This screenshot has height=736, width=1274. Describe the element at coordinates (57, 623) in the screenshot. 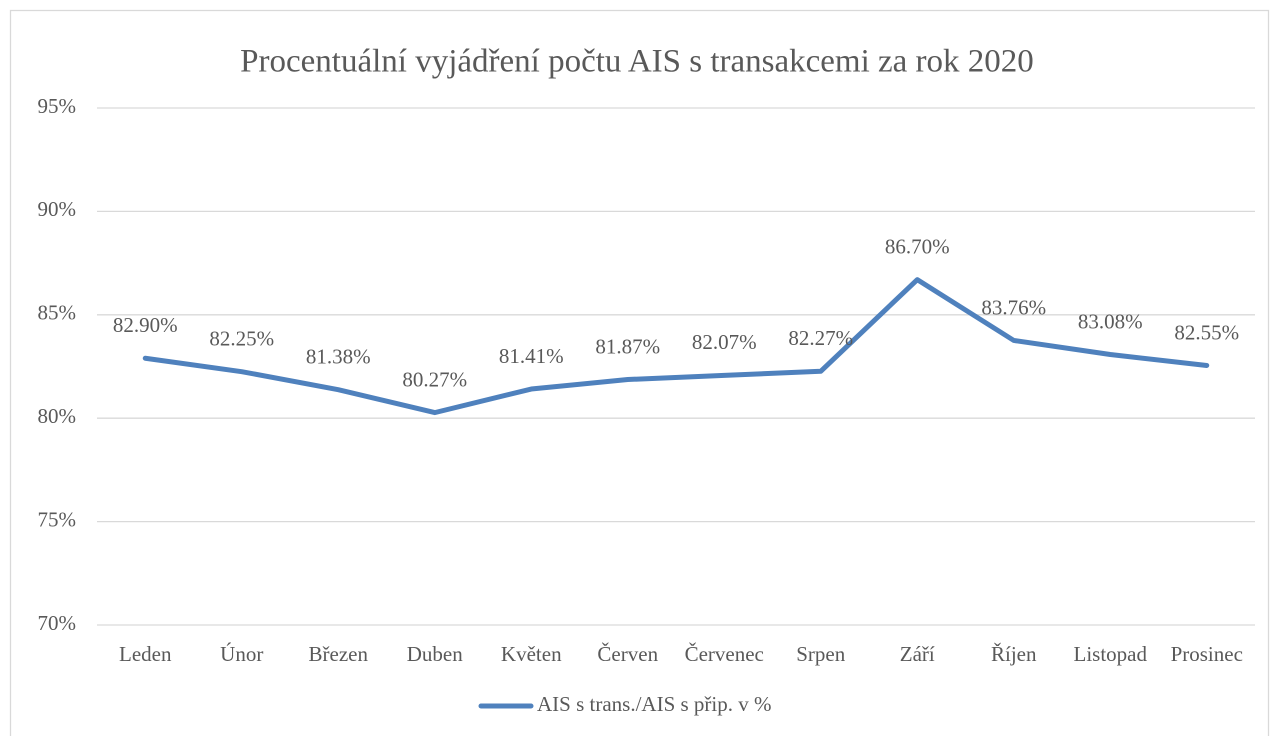

I see `y-tick-label: 70%` at that location.